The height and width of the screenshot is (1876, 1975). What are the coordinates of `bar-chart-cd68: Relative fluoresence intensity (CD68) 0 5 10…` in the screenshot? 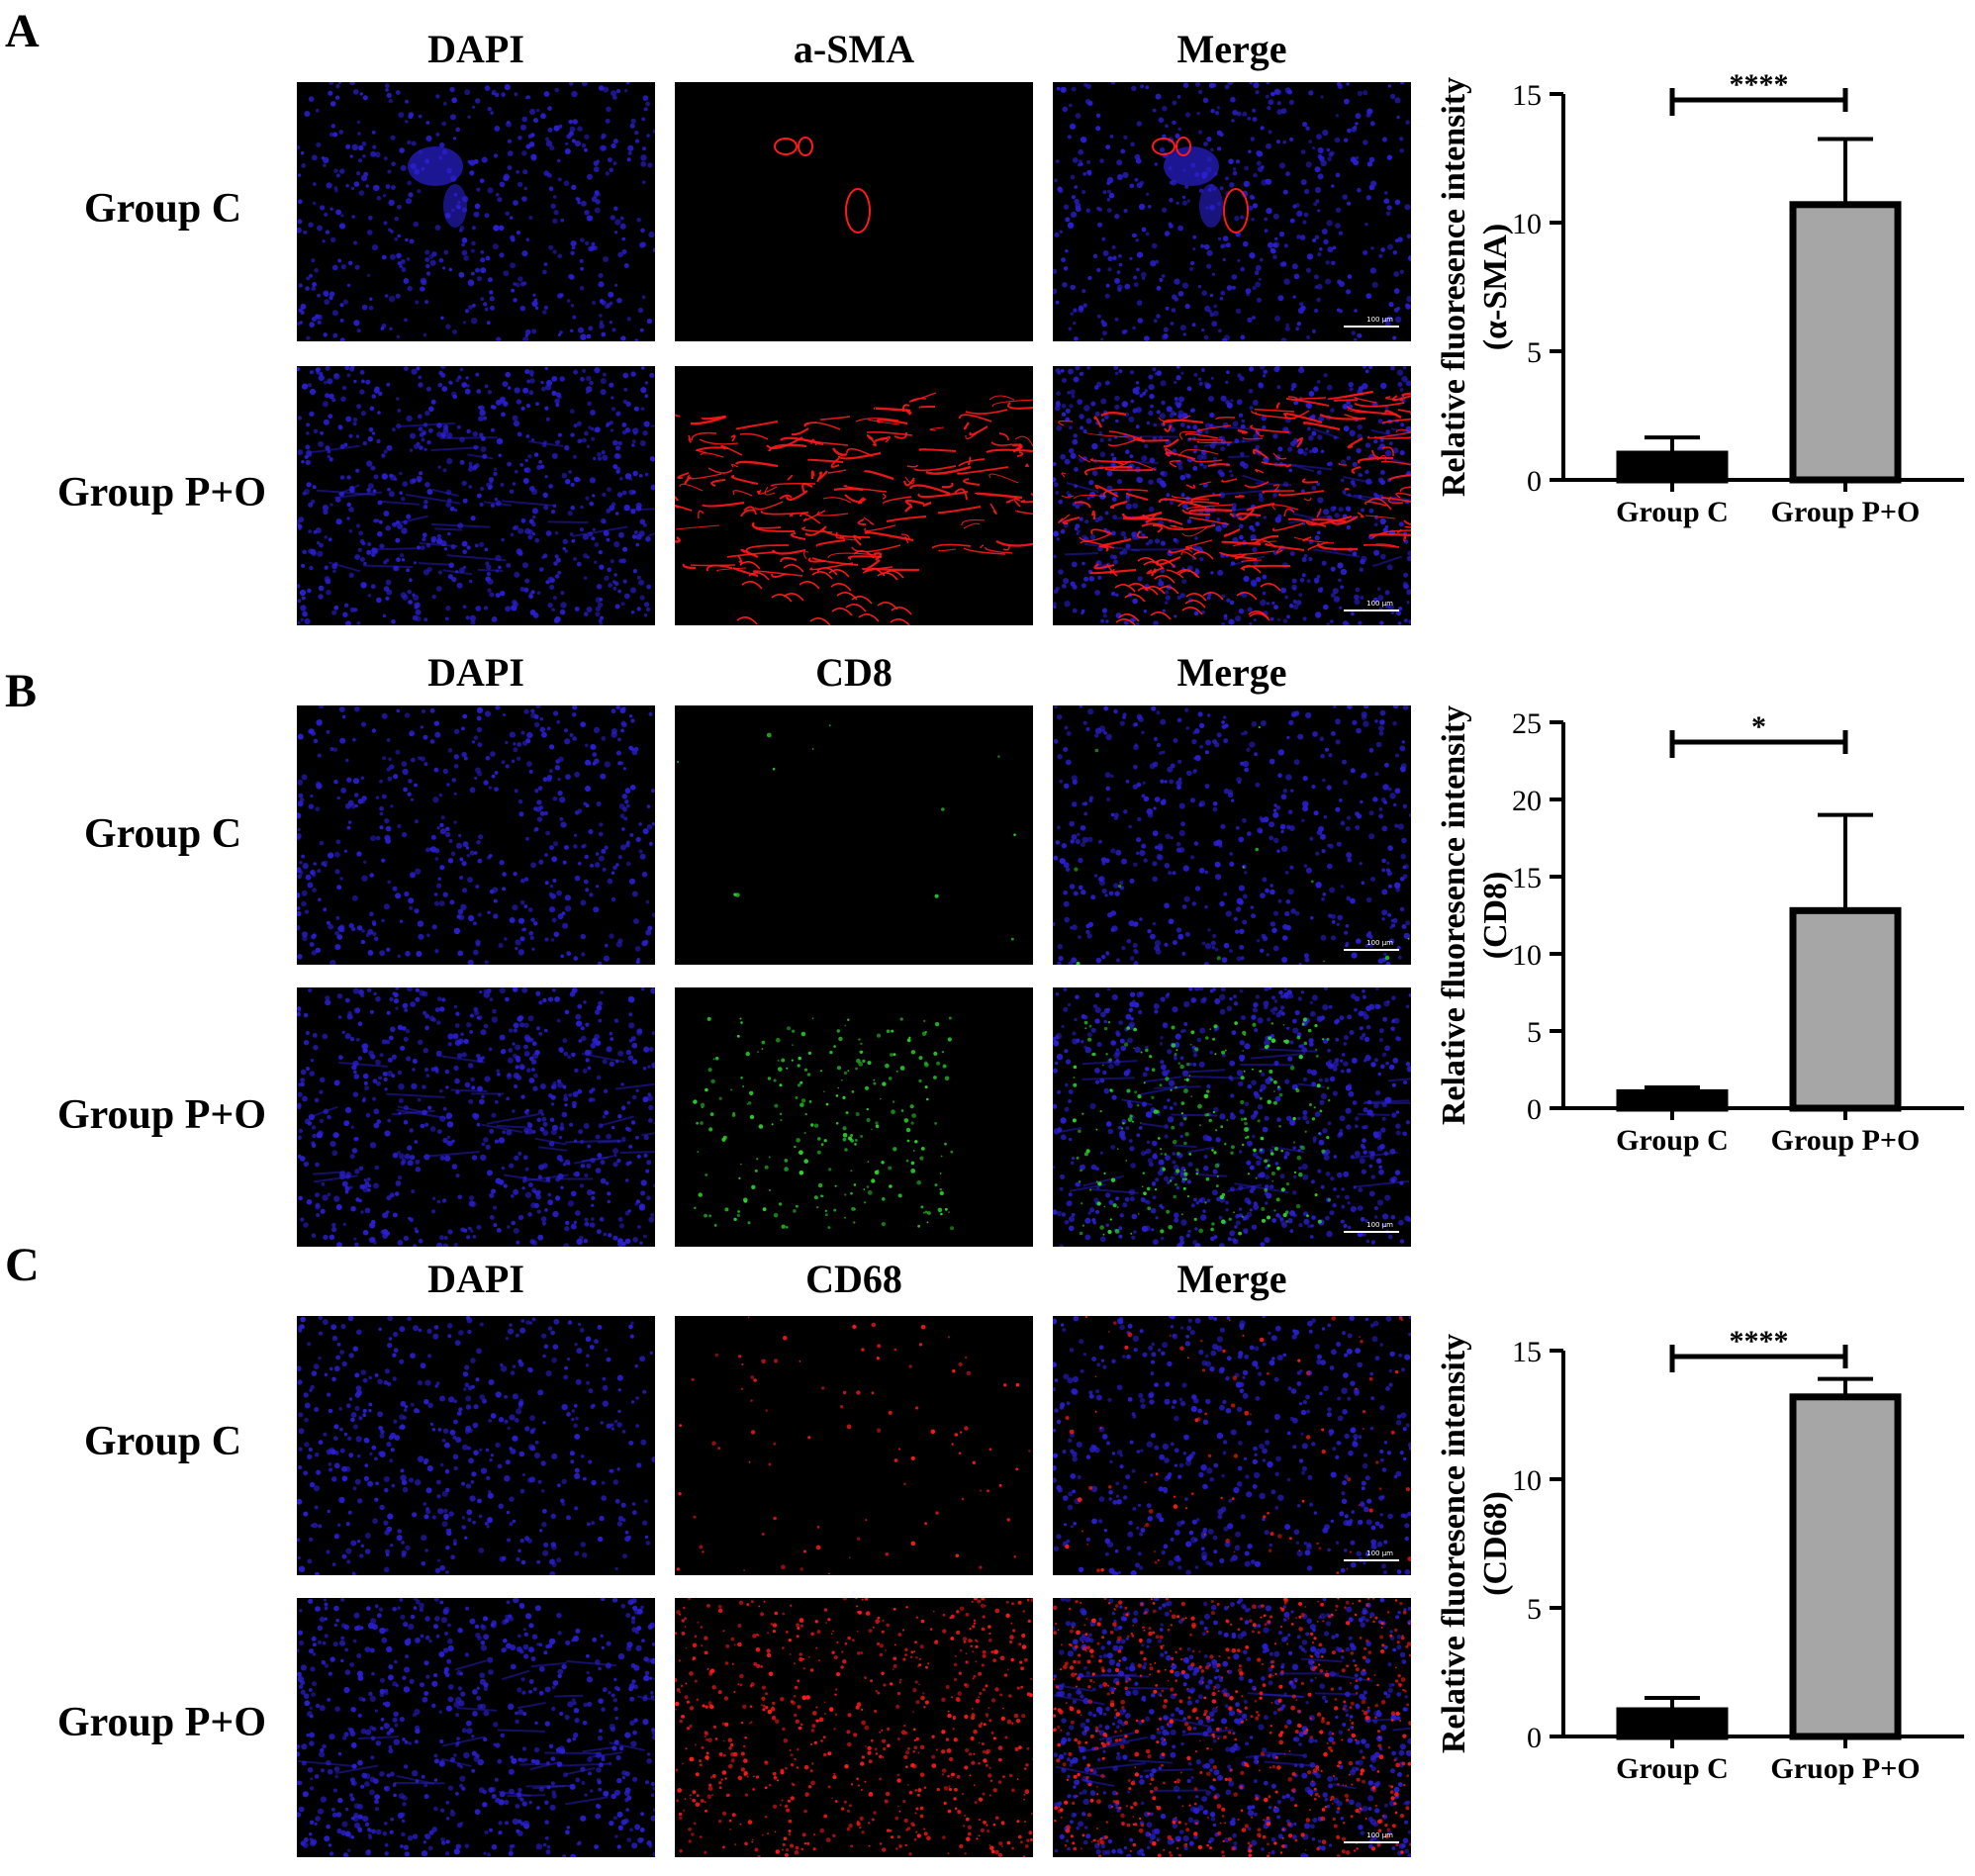 It's located at (1692, 1558).